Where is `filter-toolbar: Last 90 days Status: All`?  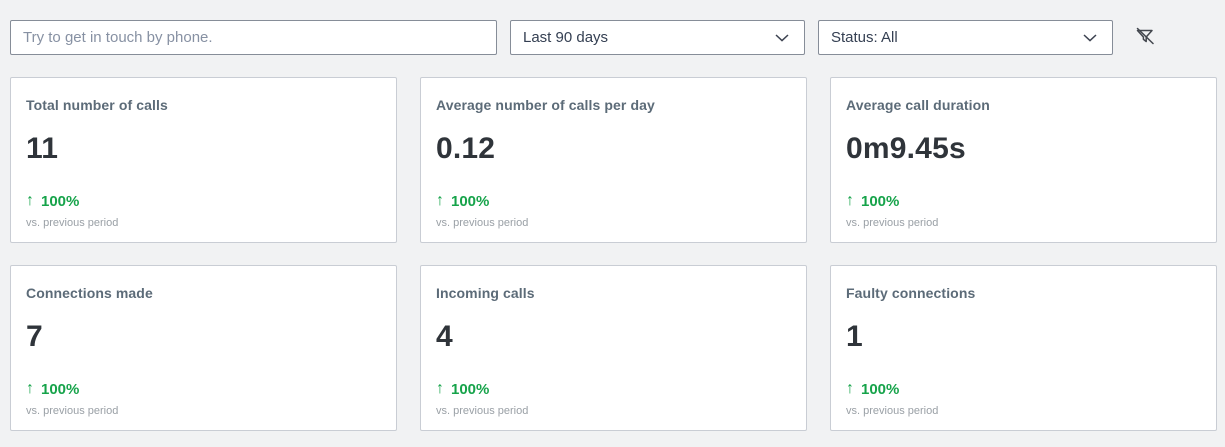 filter-toolbar: Last 90 days Status: All is located at coordinates (613, 37).